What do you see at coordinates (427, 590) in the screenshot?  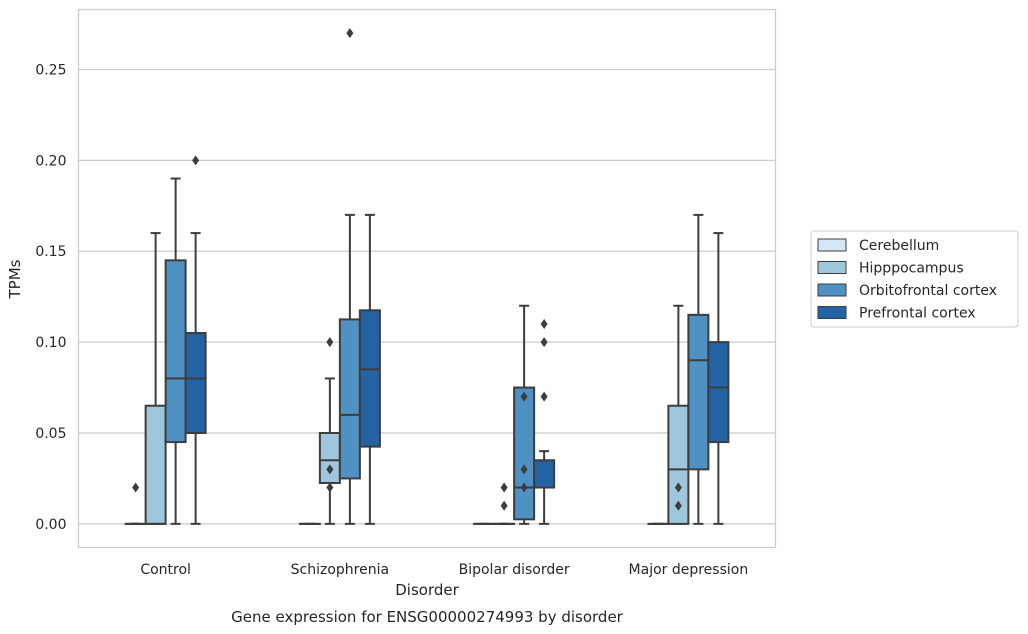 I see `x-axis-label: Disorder` at bounding box center [427, 590].